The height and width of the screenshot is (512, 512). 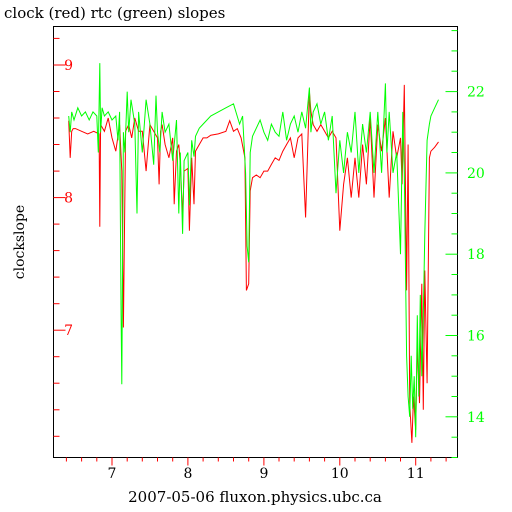 What do you see at coordinates (476, 93) in the screenshot?
I see `y-right-tick-label: 22` at bounding box center [476, 93].